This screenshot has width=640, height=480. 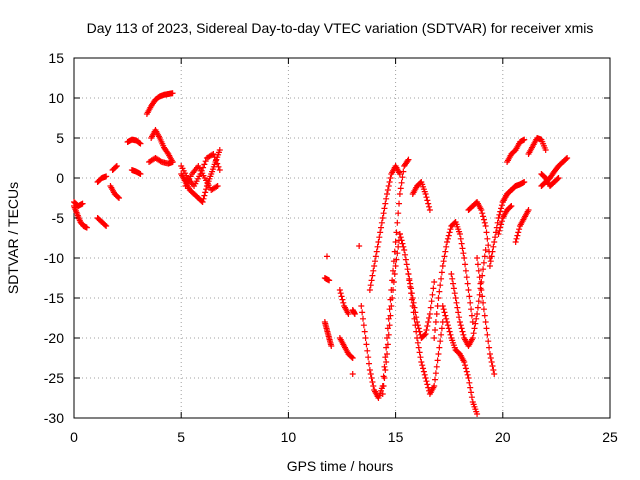 What do you see at coordinates (60, 178) in the screenshot?
I see `y-tick-label: 0` at bounding box center [60, 178].